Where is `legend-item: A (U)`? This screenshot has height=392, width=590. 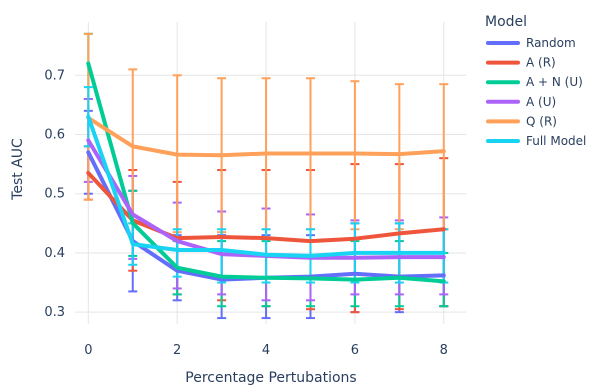 legend-item: A (U) is located at coordinates (521, 102).